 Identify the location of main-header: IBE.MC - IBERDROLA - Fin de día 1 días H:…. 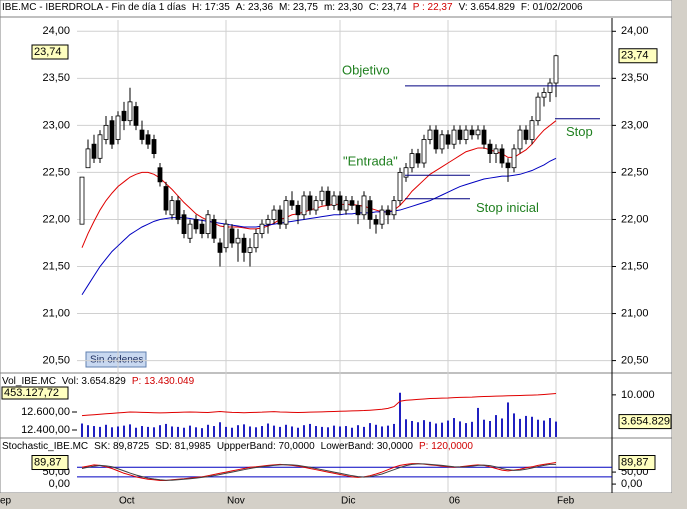
(292, 7).